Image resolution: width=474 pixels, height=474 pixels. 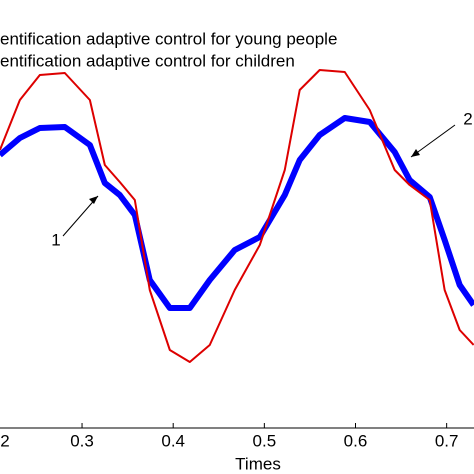 What do you see at coordinates (173, 440) in the screenshot?
I see `x-tick-label: 0.4` at bounding box center [173, 440].